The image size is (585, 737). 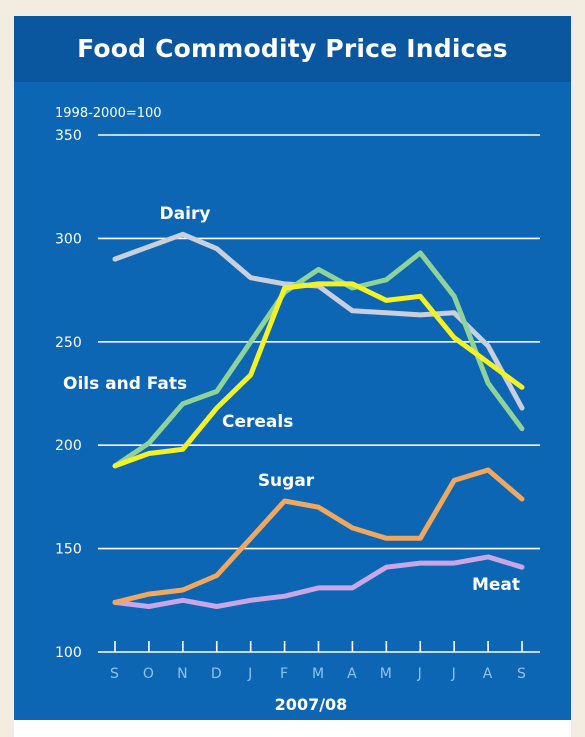 What do you see at coordinates (68, 550) in the screenshot?
I see `y-tick-label: 150` at bounding box center [68, 550].